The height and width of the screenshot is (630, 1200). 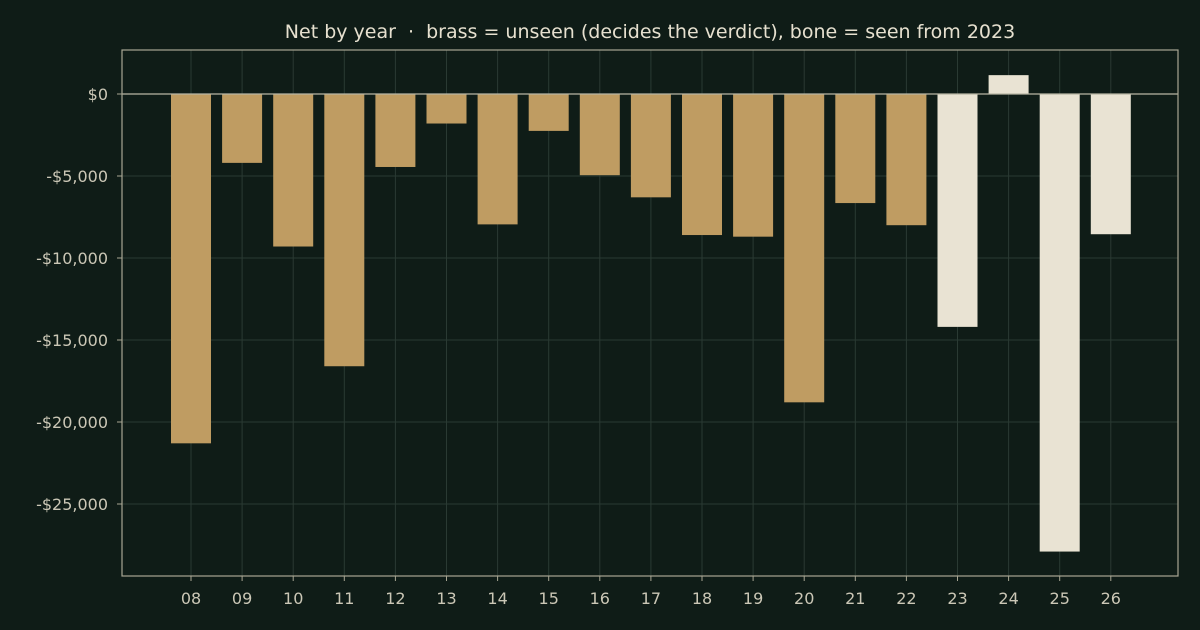 I want to click on y-tick-label: -$20,000, so click(x=72, y=422).